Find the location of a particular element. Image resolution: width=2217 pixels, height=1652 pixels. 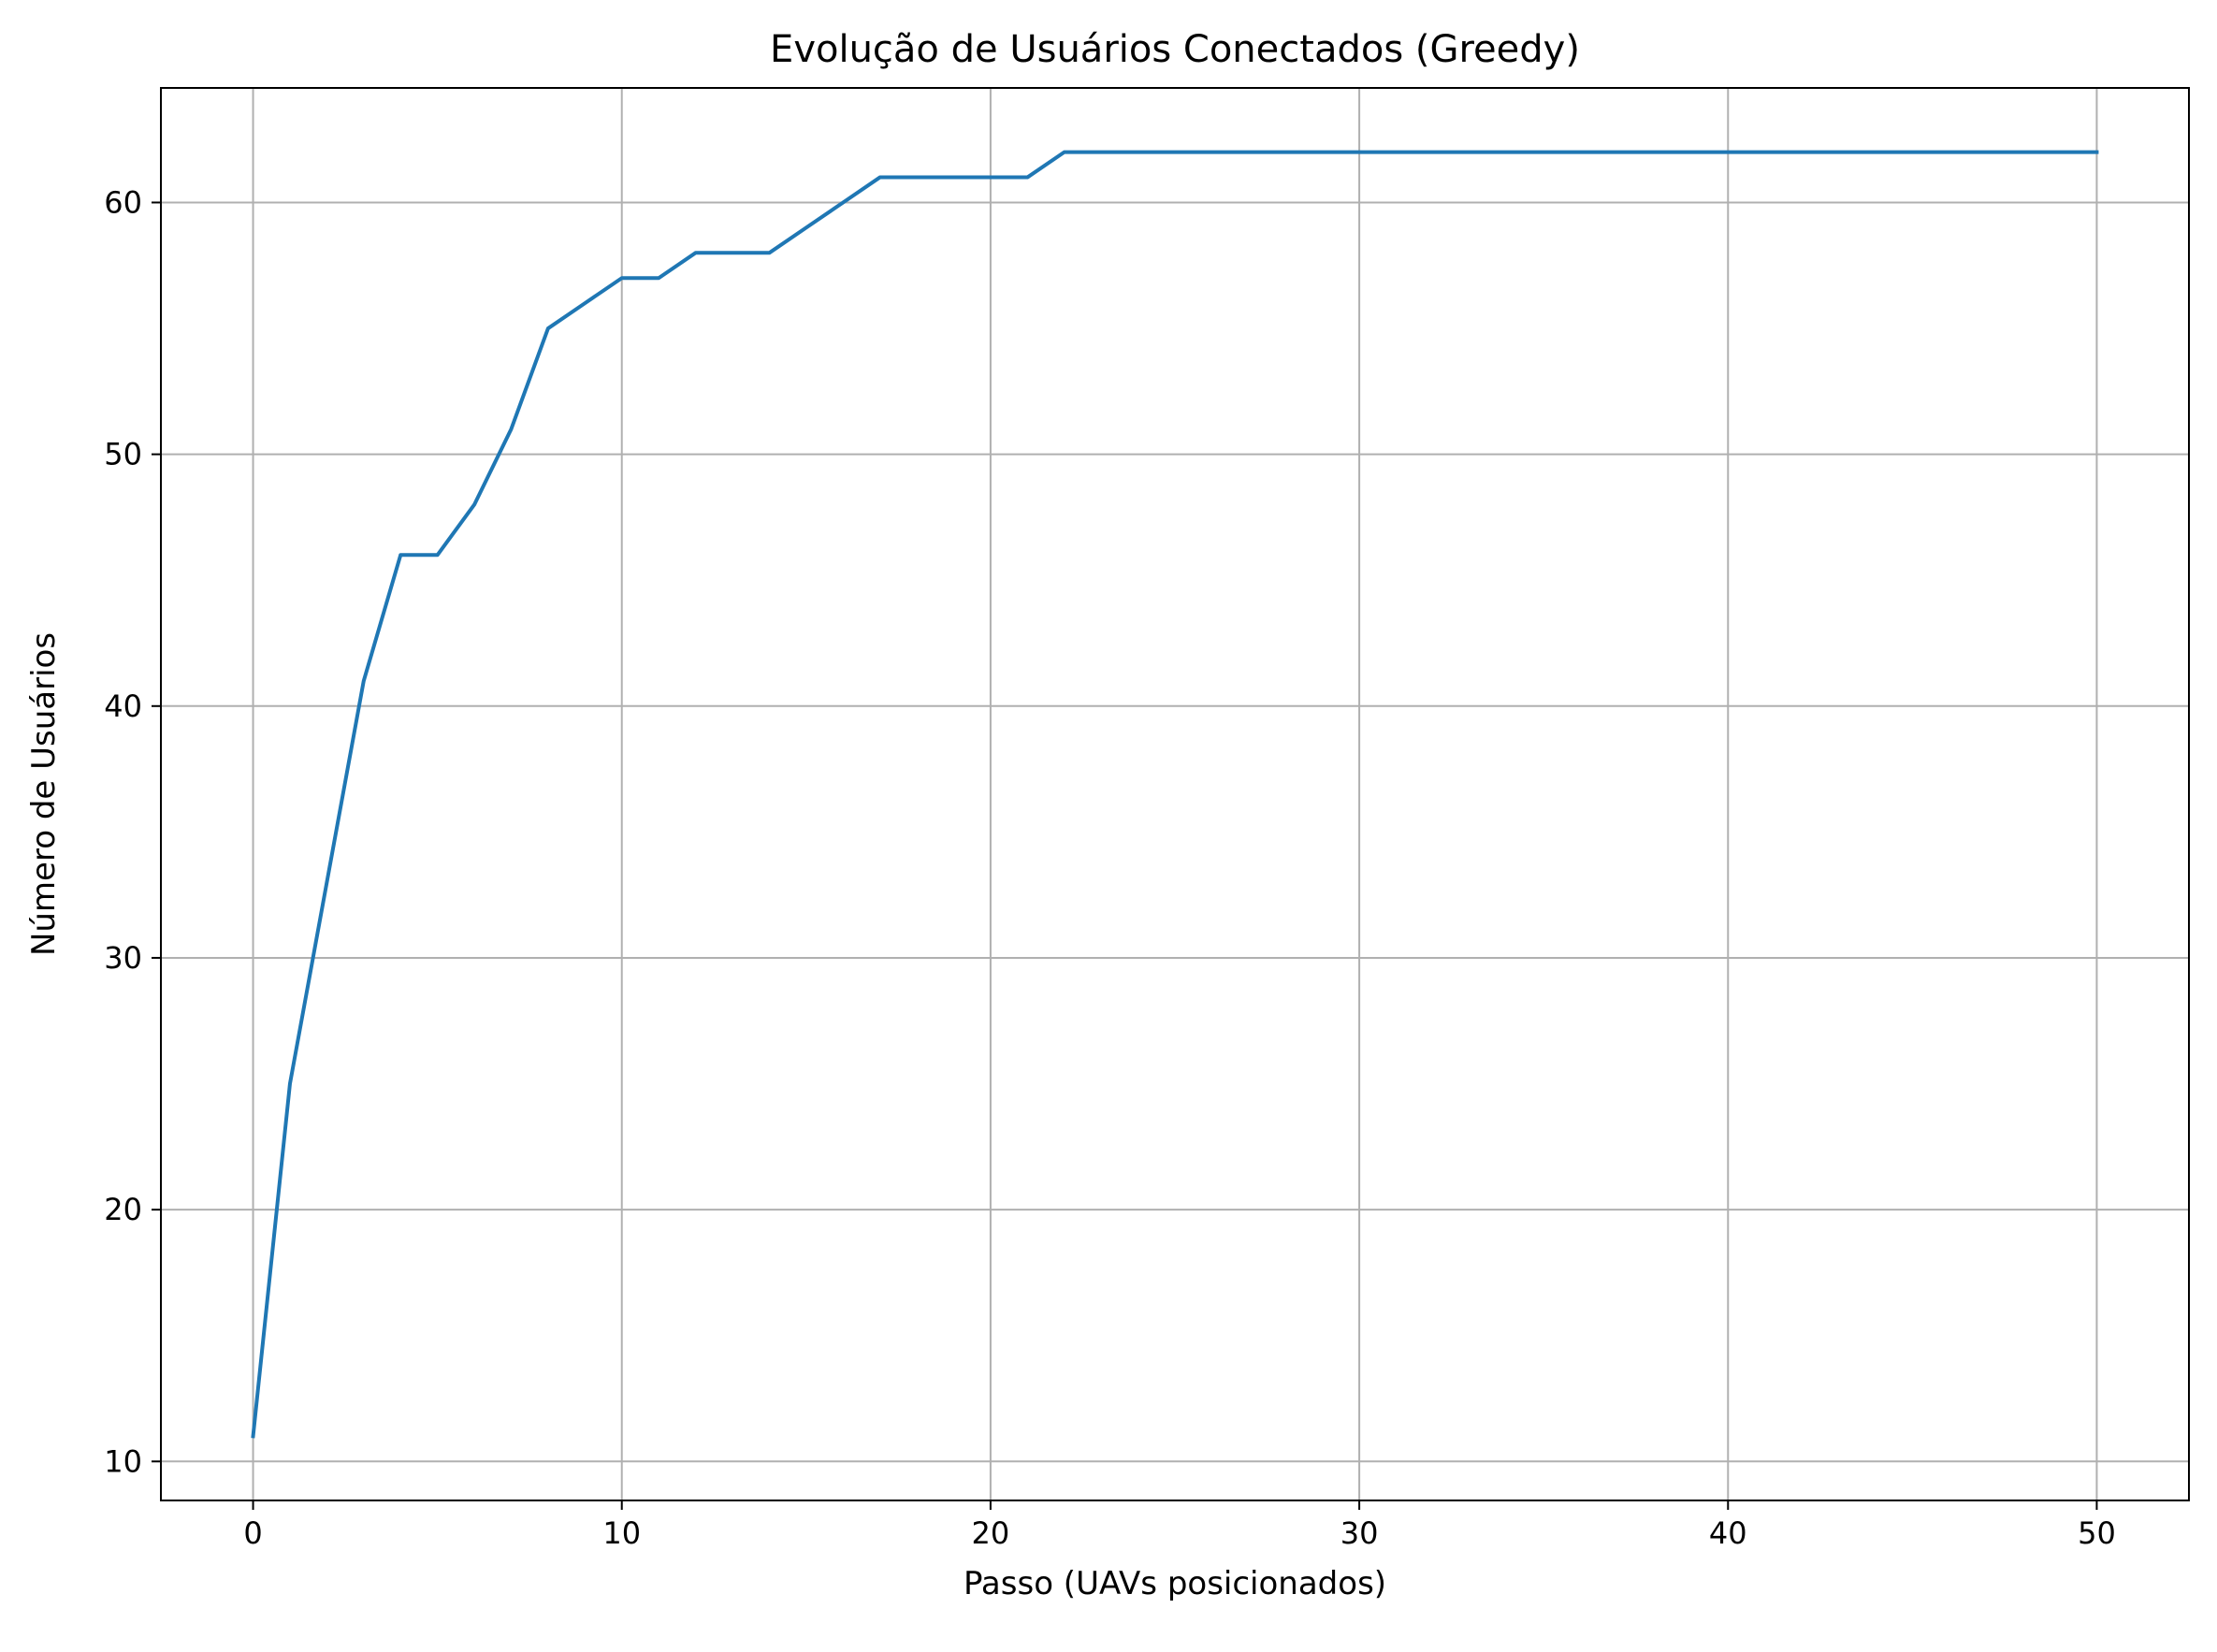

y-tick-label: 10 is located at coordinates (123, 1461).